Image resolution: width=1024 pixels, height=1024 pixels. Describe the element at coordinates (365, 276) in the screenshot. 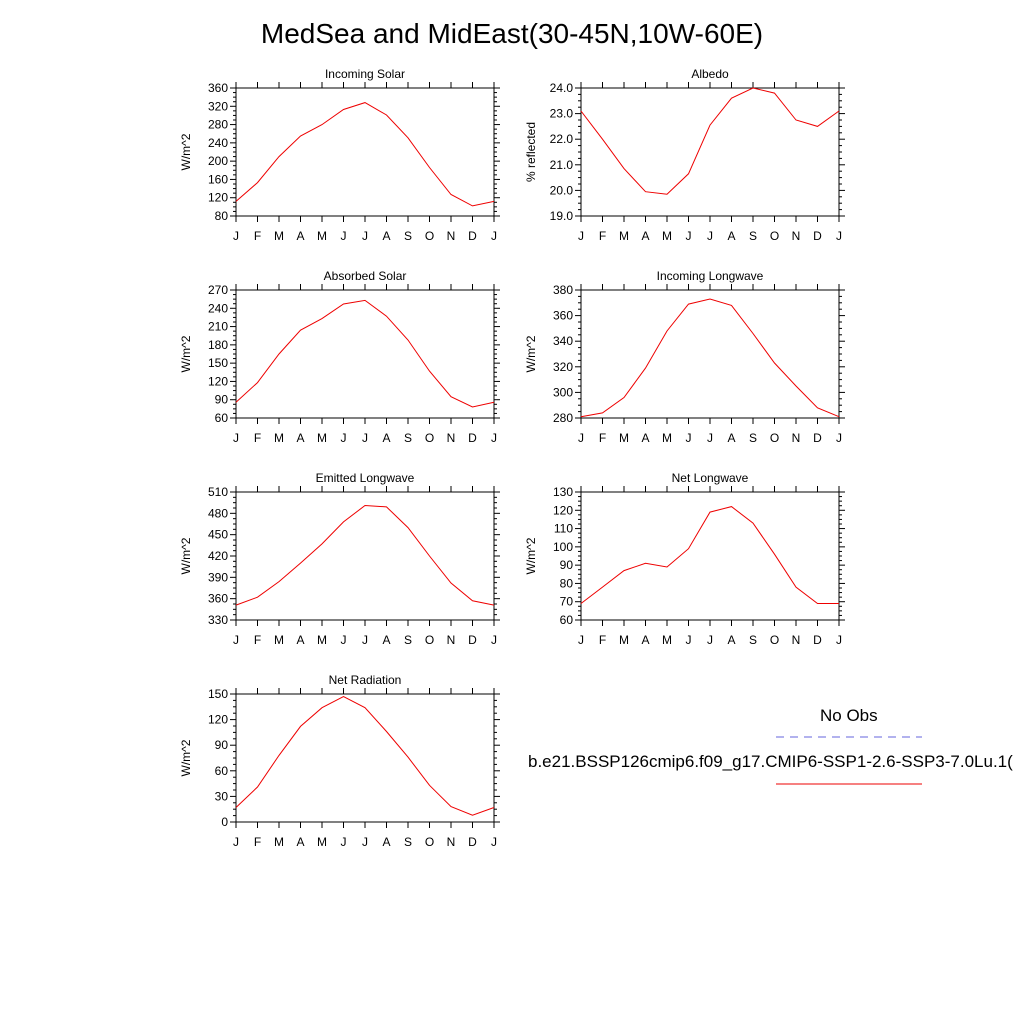

I see `panel-title: Absorbed Solar` at that location.